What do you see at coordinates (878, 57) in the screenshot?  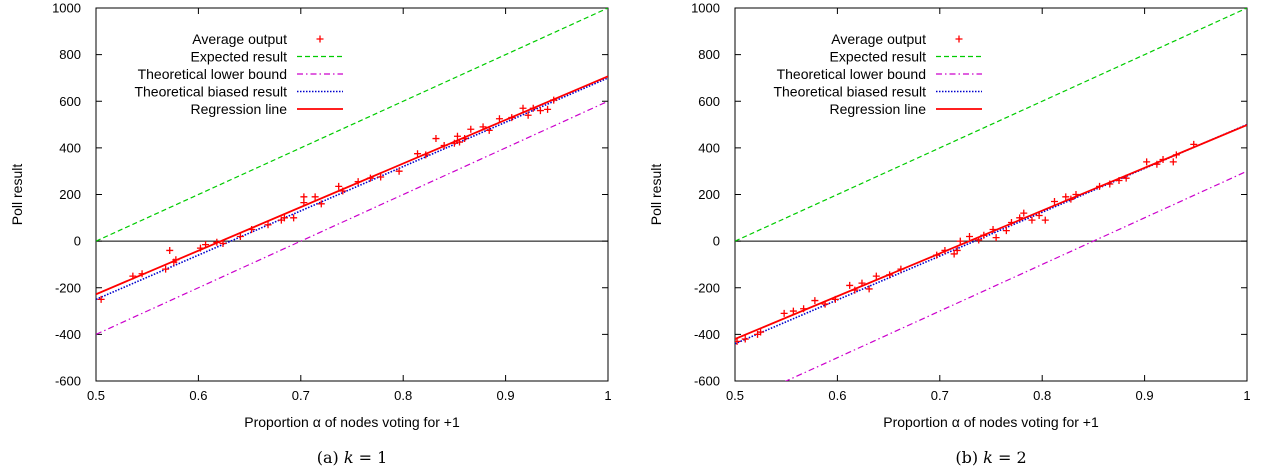 I see `legend-label: Expected result` at bounding box center [878, 57].